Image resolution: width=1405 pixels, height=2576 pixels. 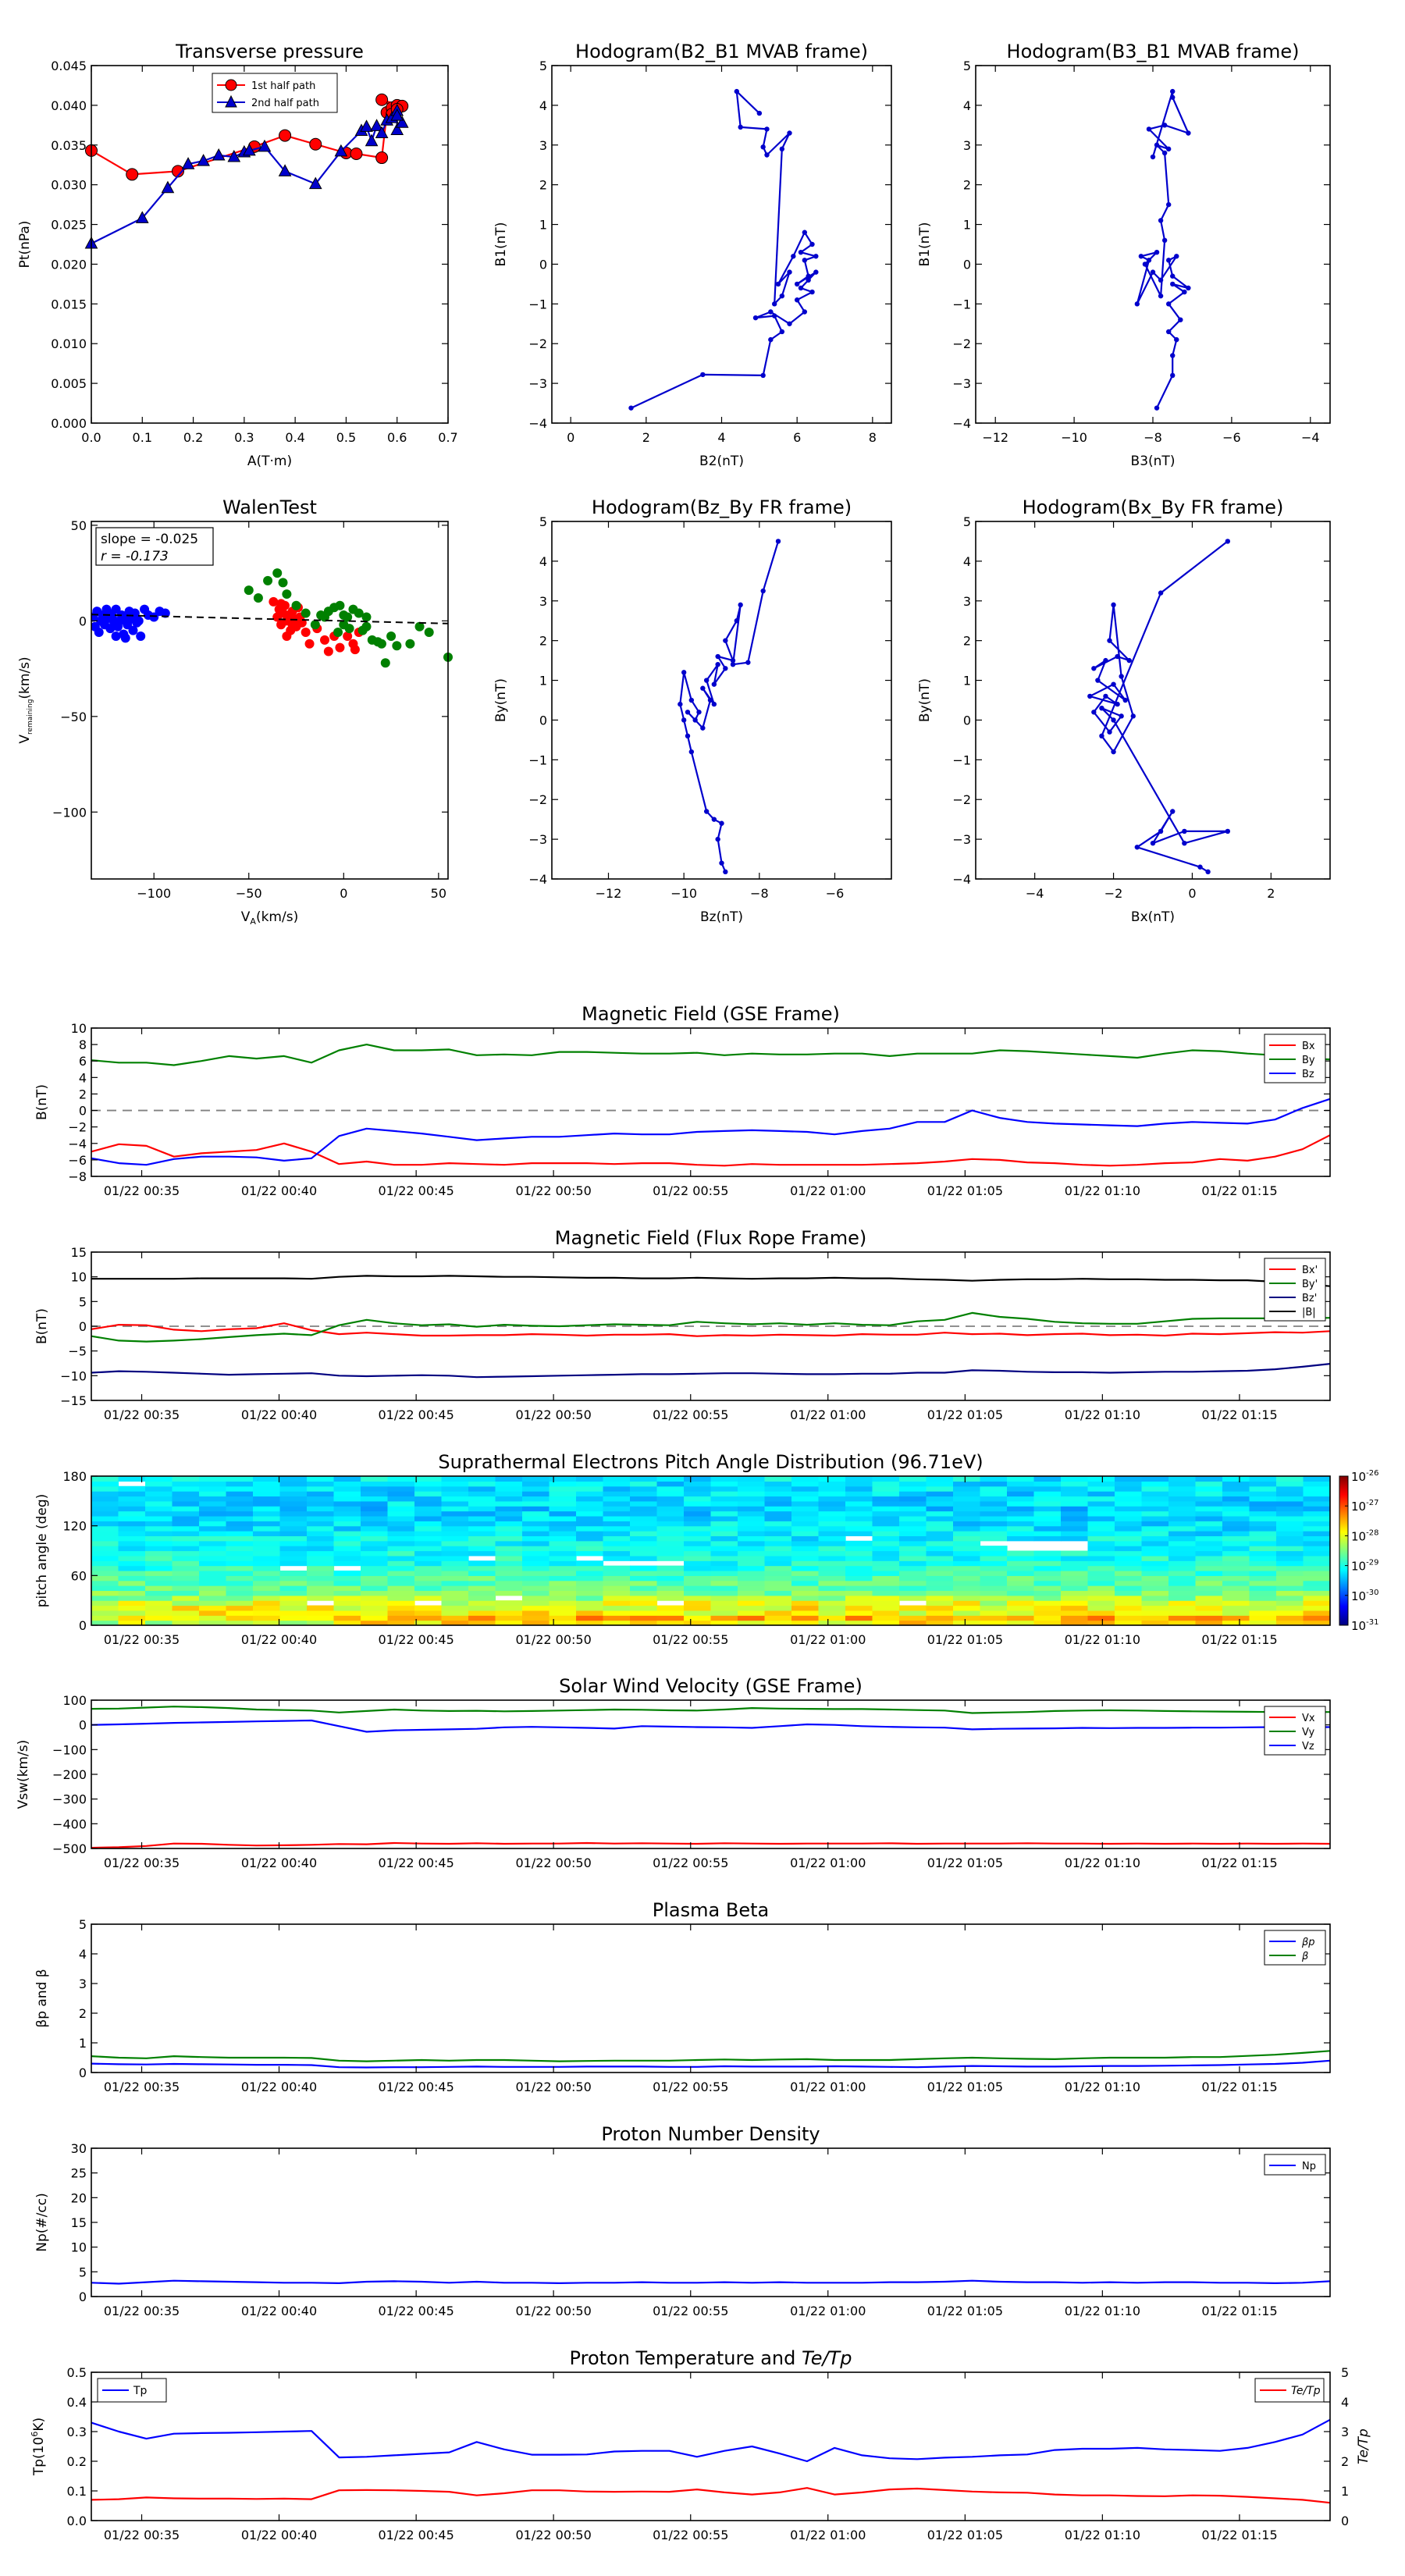 I want to click on x-tick-label: 2, so click(x=1271, y=893).